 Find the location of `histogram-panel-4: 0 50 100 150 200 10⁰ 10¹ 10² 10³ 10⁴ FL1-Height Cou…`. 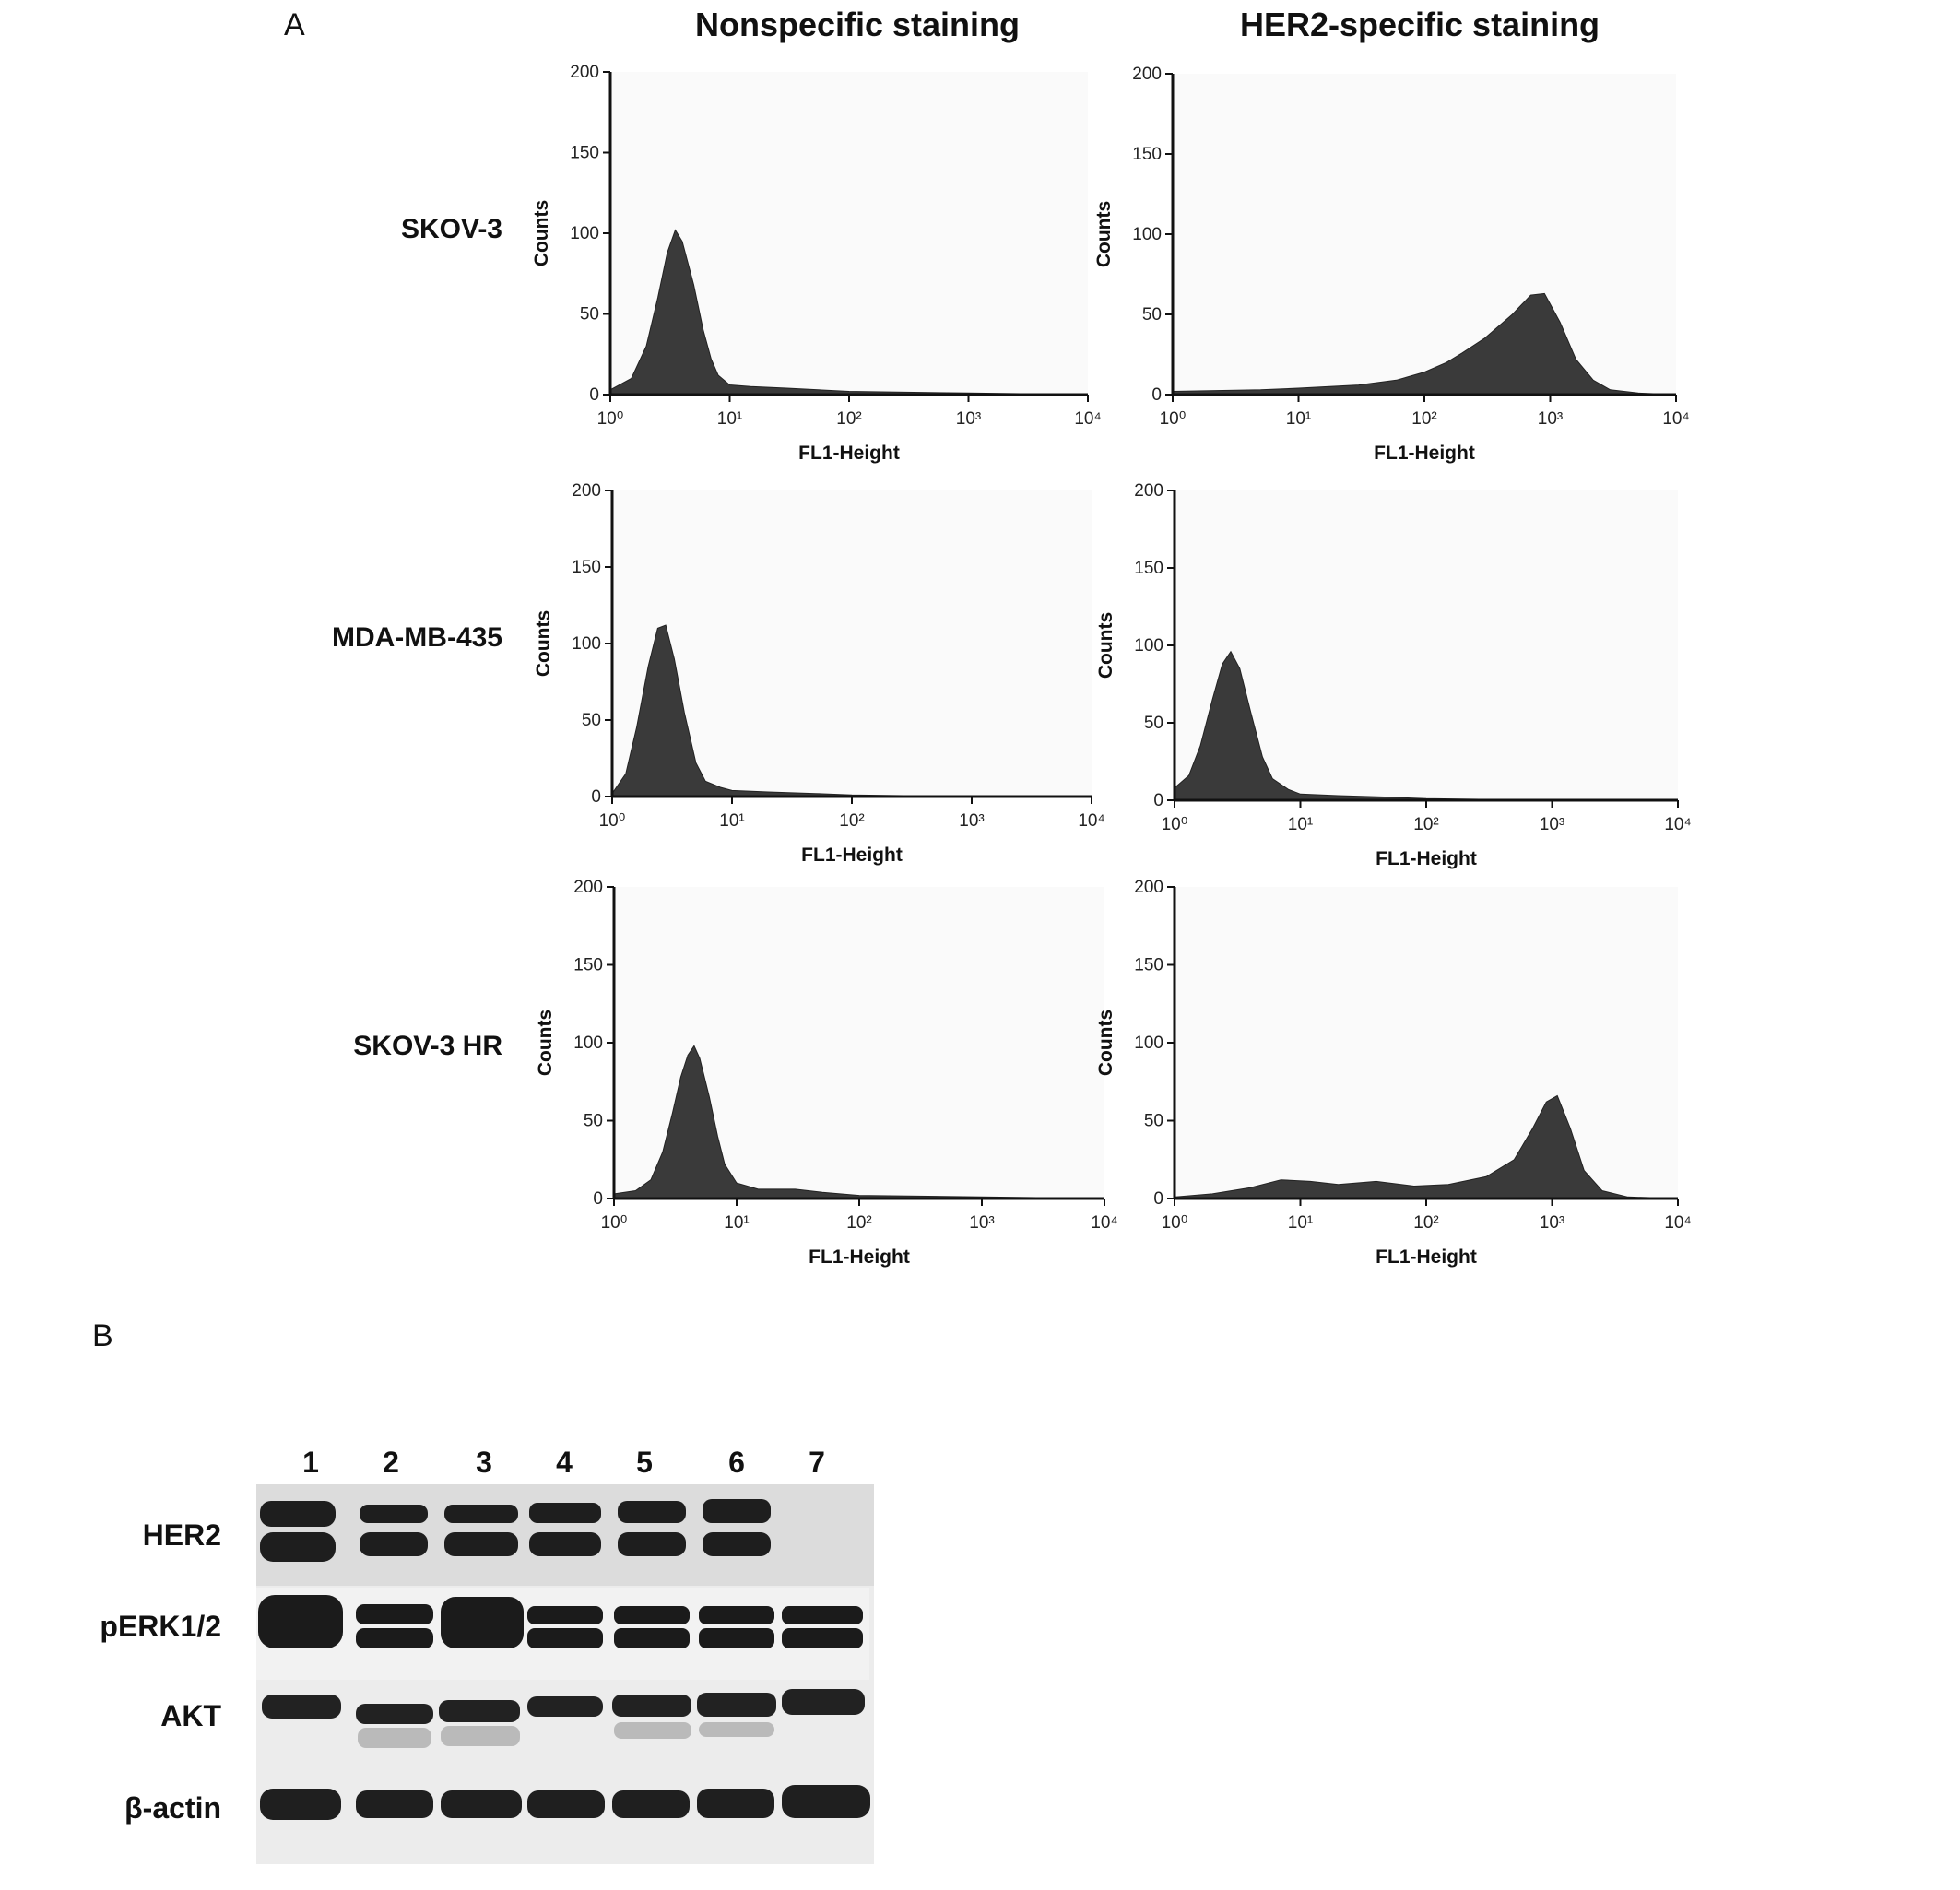

histogram-panel-4: 0 50 100 150 200 10⁰ 10¹ 10² 10³ 10⁴ FL1-Height Cou… is located at coordinates (1393, 675).